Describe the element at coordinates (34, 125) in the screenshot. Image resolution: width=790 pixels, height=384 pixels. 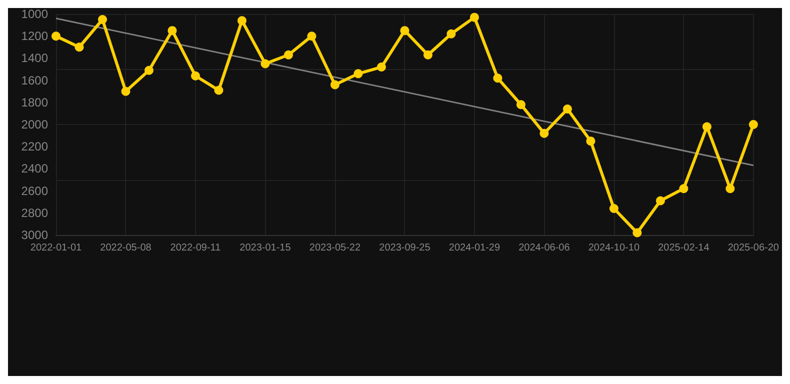
I see `y-tick-label: 2000` at that location.